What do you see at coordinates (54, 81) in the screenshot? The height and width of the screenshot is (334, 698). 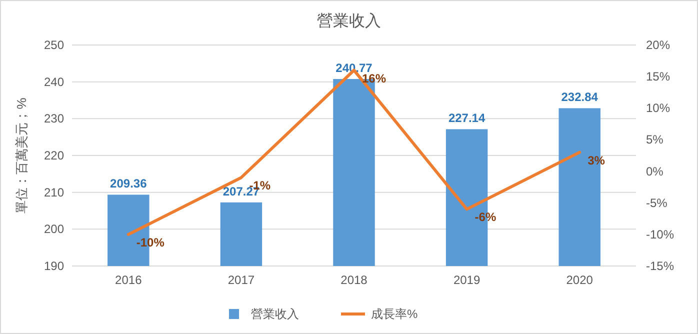 I see `y-tick-label: 240` at bounding box center [54, 81].